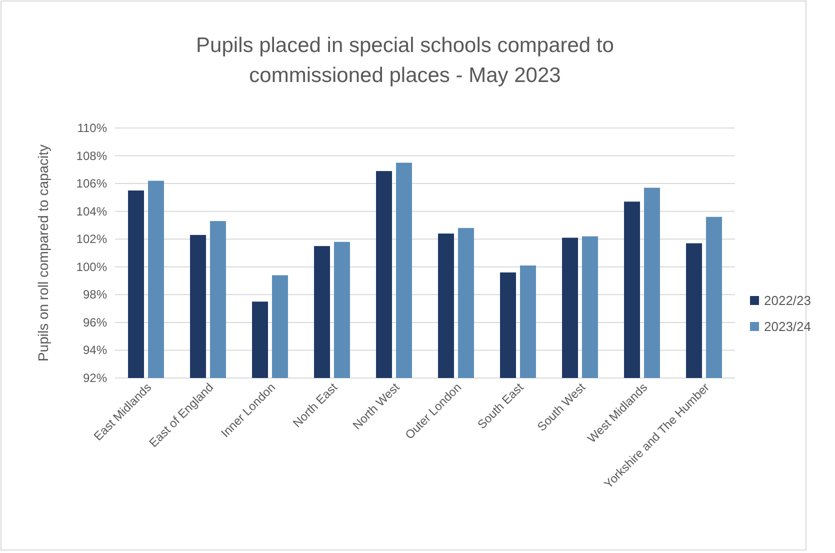 This screenshot has width=835, height=553. I want to click on y-tick-label: 102%, so click(92, 239).